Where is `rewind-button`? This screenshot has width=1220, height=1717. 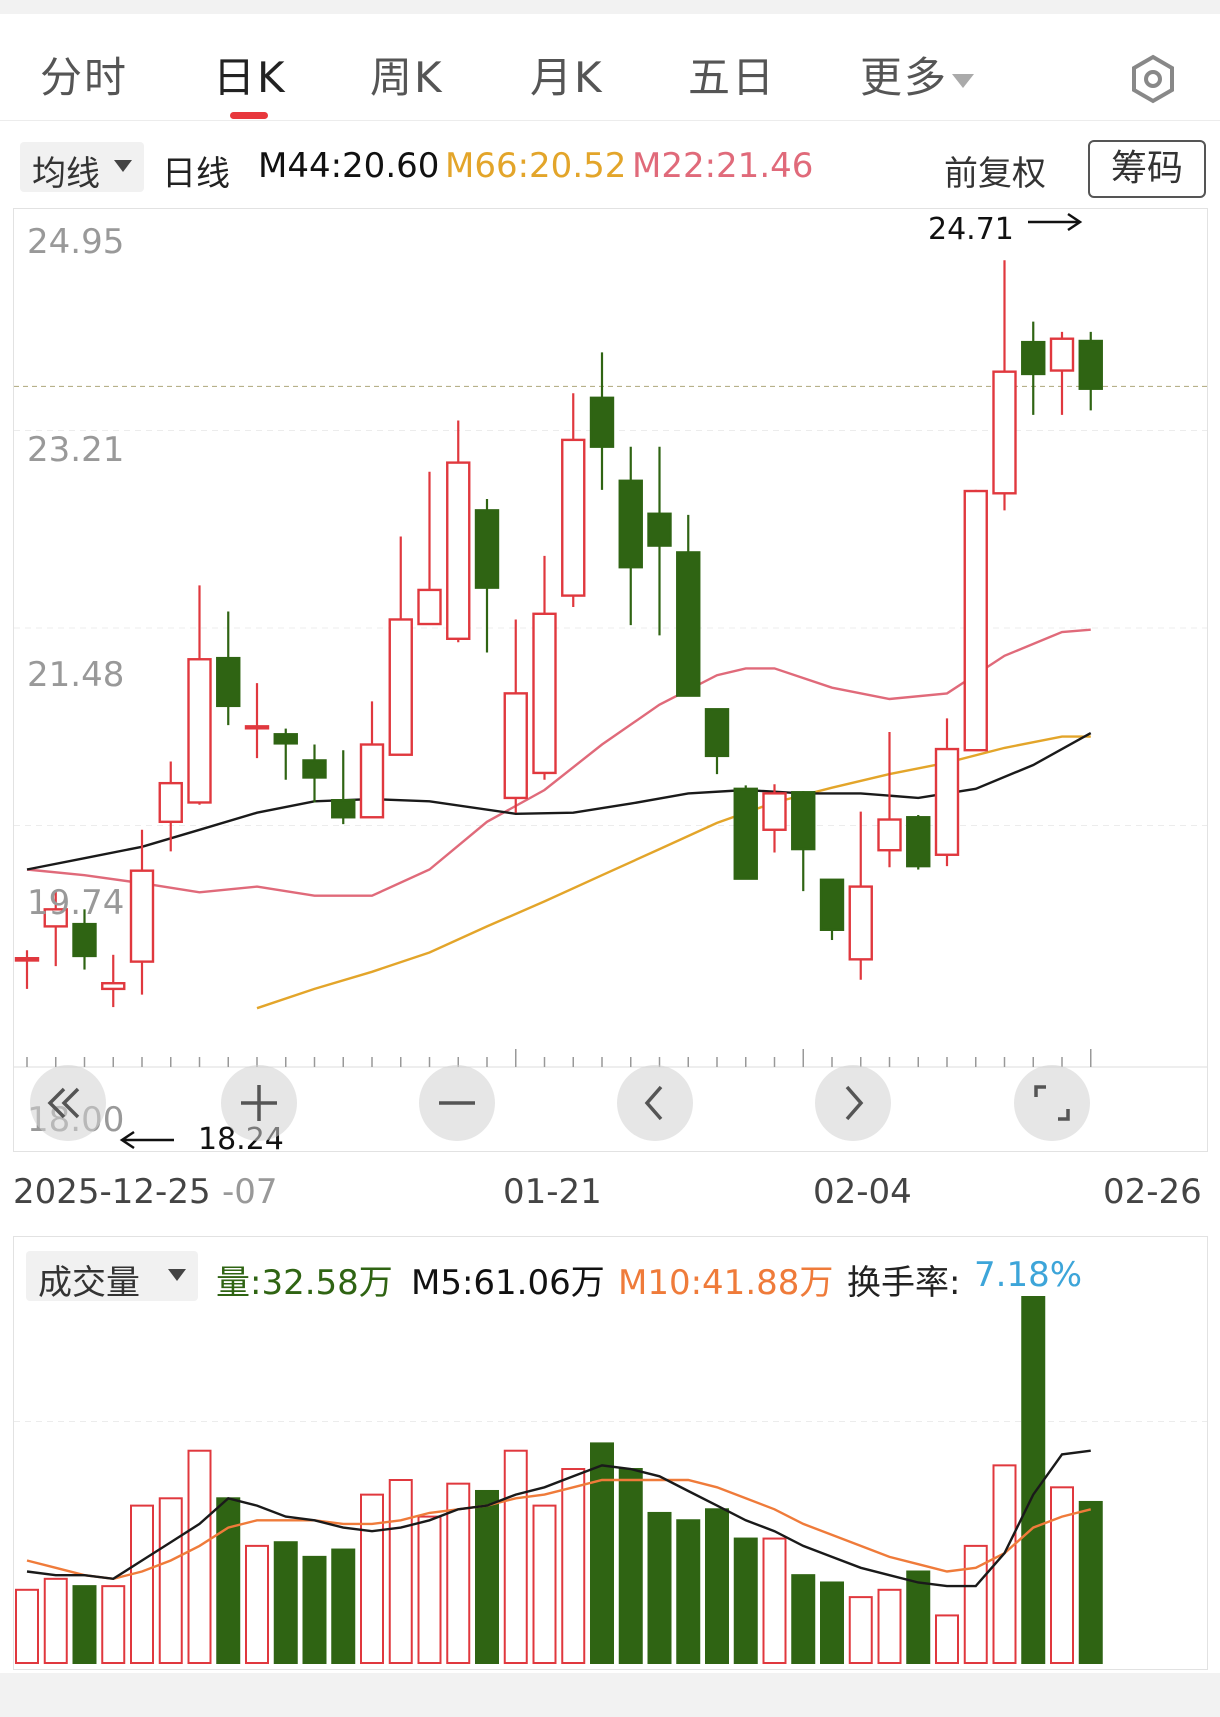
rewind-button is located at coordinates (68, 1103).